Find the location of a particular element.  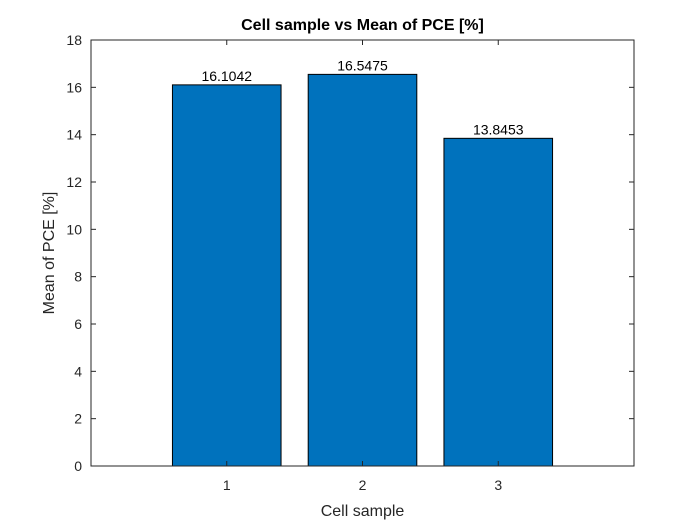

y-tick-label-8: 8 is located at coordinates (78, 277).